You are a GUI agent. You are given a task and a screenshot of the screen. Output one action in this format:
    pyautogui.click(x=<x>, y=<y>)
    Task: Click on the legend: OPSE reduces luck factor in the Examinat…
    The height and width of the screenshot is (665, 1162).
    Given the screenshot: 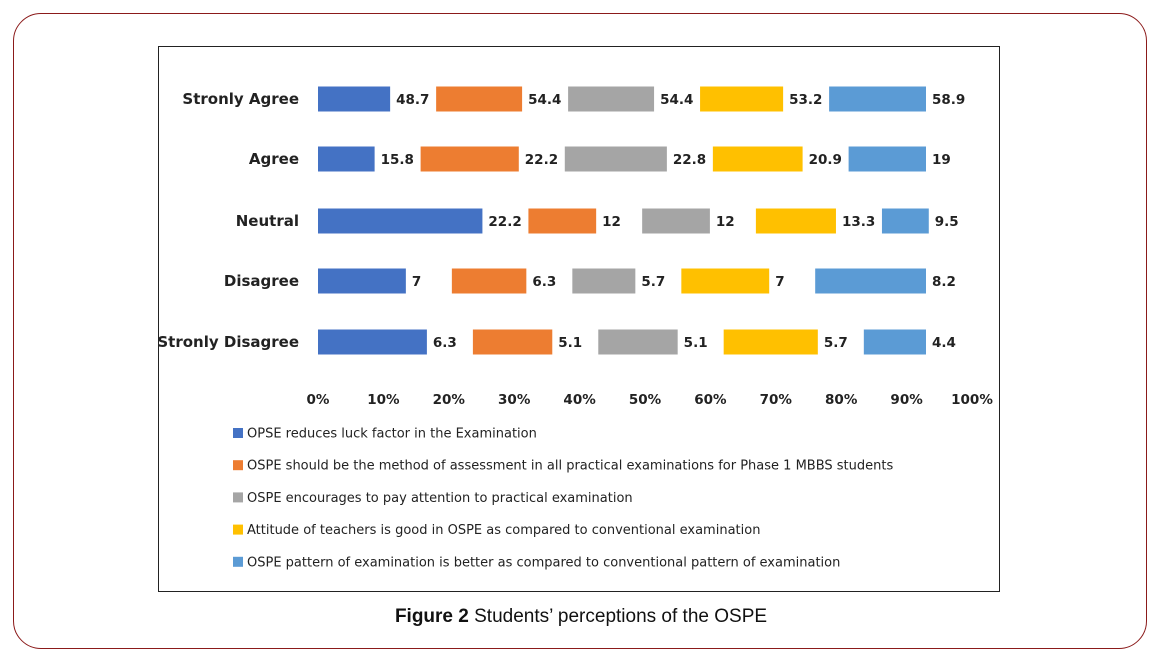 What is the action you would take?
    pyautogui.click(x=563, y=498)
    